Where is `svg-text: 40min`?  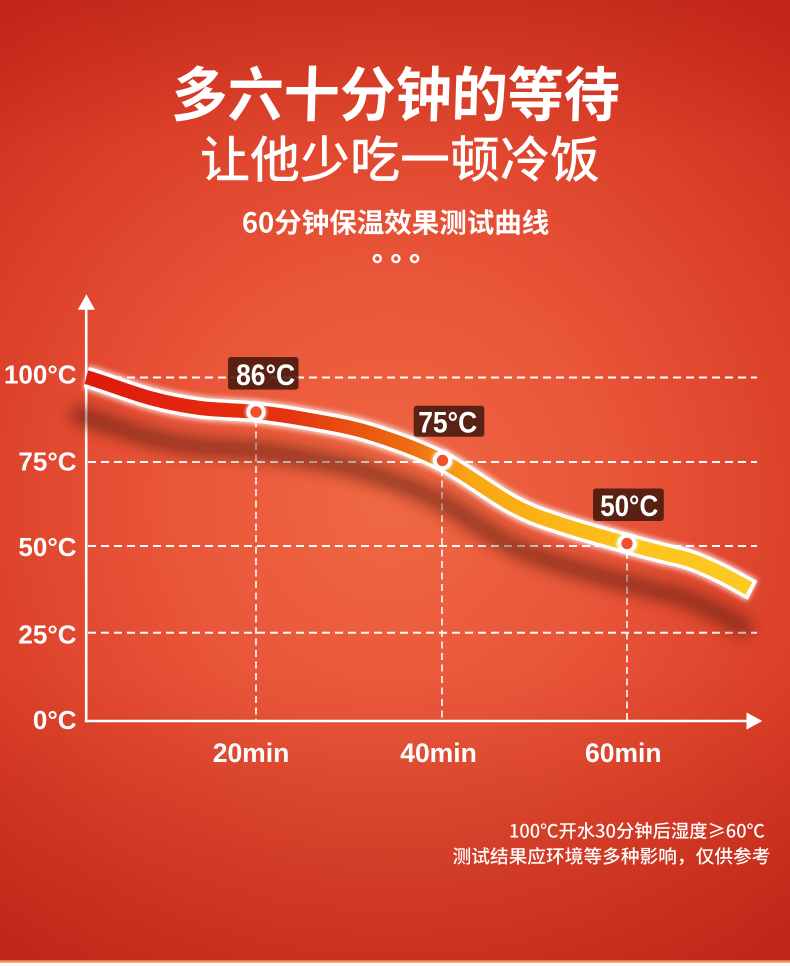
svg-text: 40min is located at coordinates (438, 753).